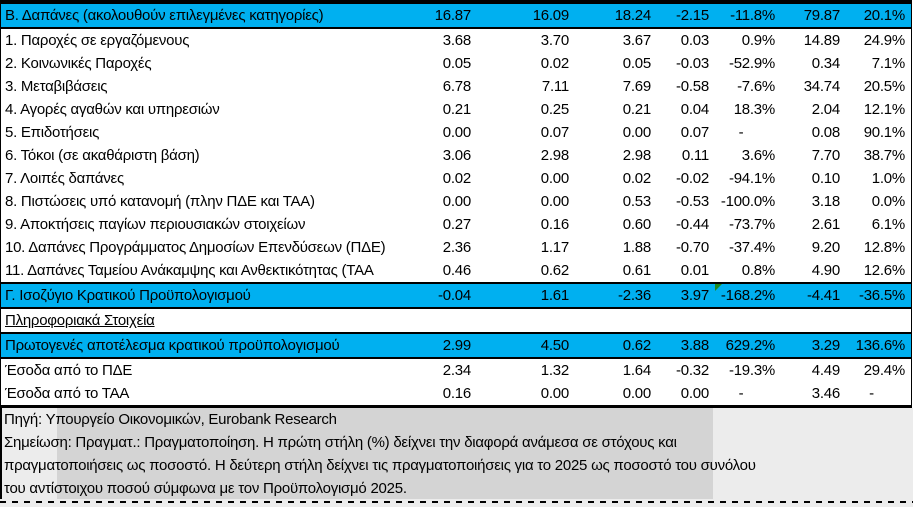 The image size is (913, 507). Describe the element at coordinates (884, 40) in the screenshot. I see `cell: 24.9%` at that location.